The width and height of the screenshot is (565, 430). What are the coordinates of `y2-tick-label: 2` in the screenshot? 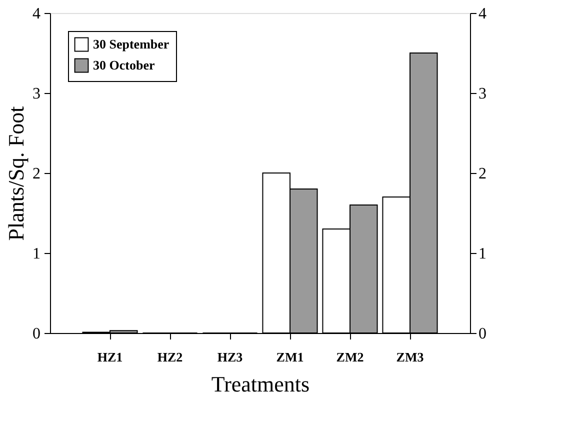 It's located at (482, 174).